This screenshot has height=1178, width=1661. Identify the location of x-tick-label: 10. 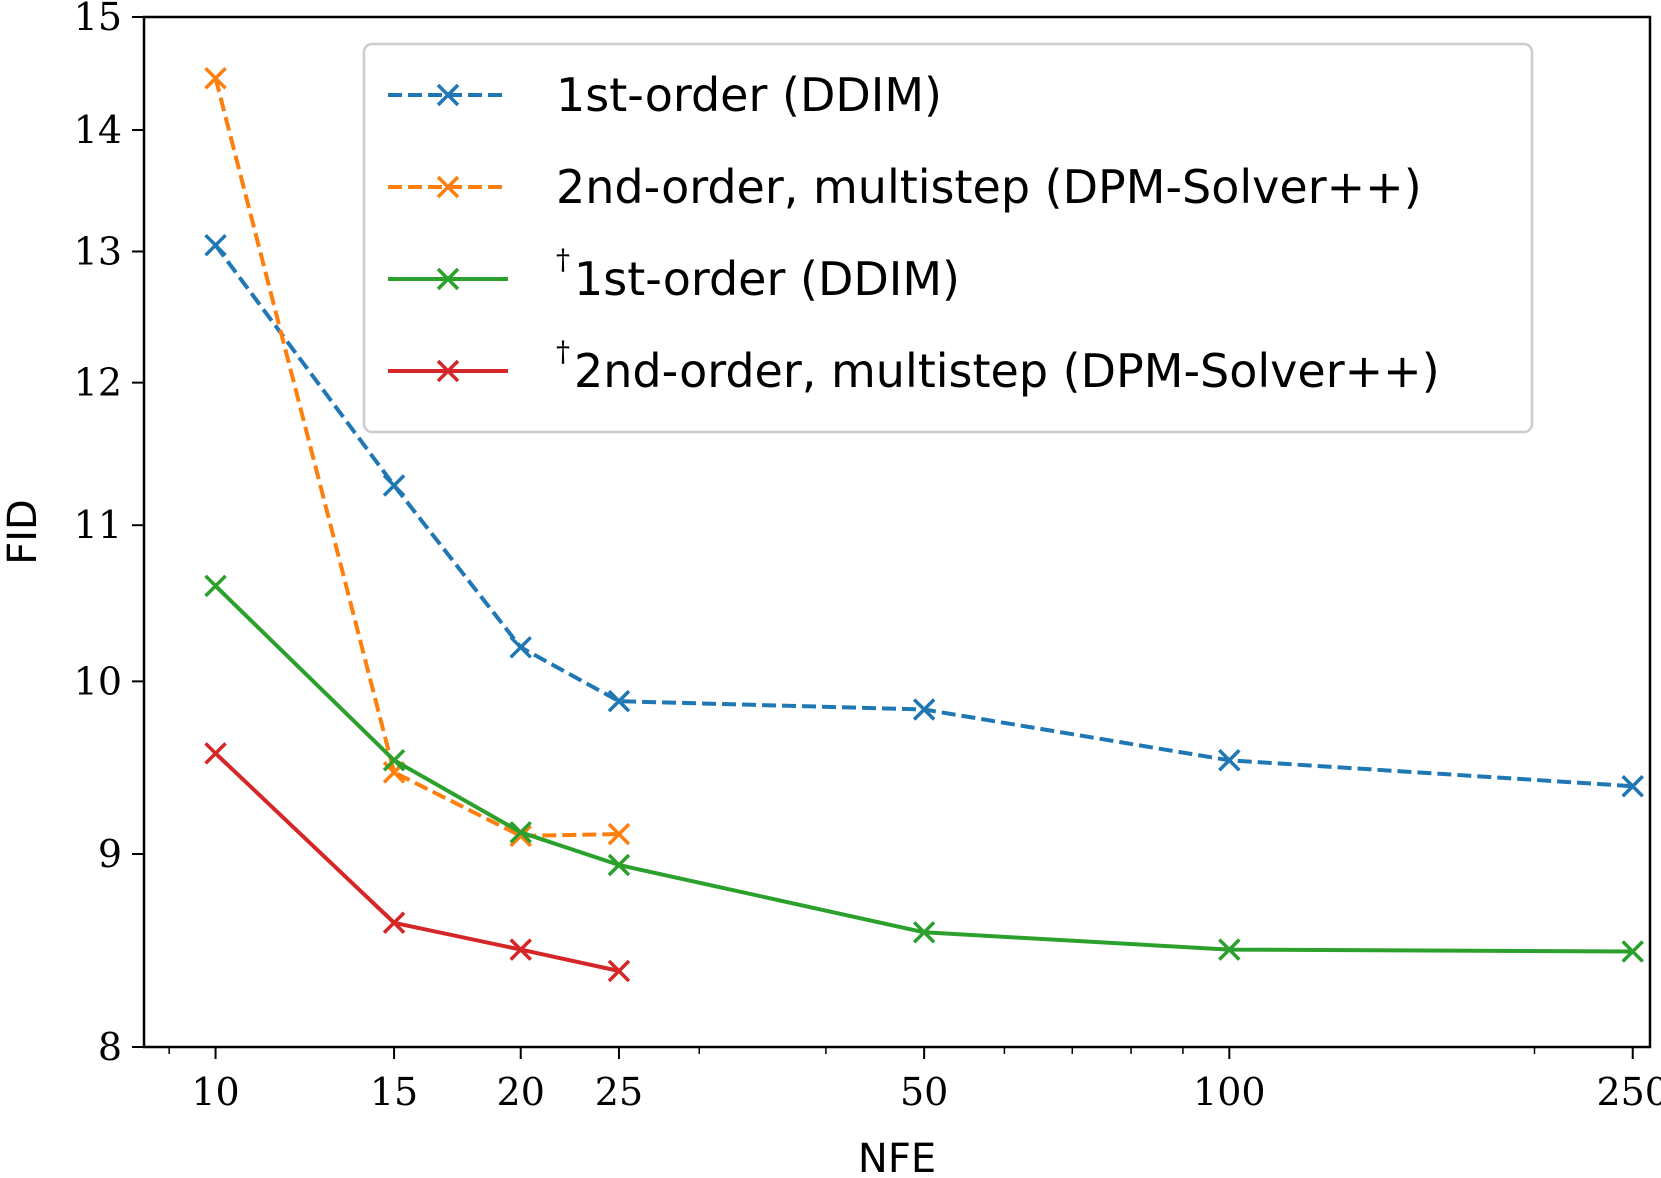
(215, 1092).